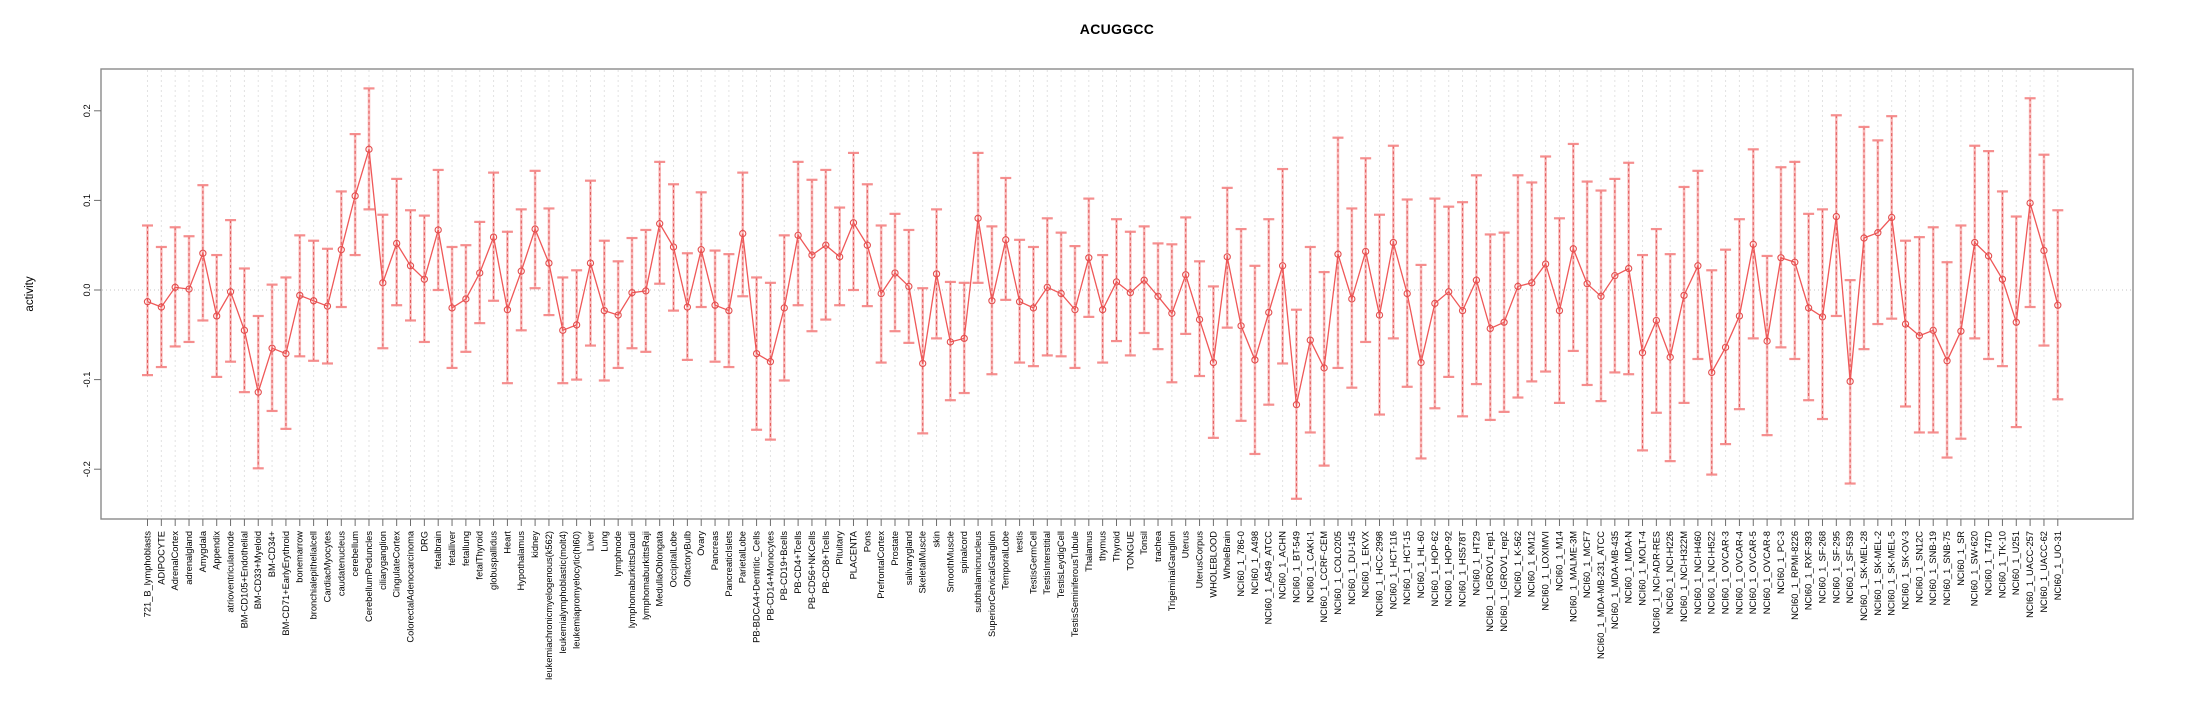 The image size is (2205, 720). I want to click on x-tick-label: NCI60_1_SK-MEL-5, so click(1892, 573).